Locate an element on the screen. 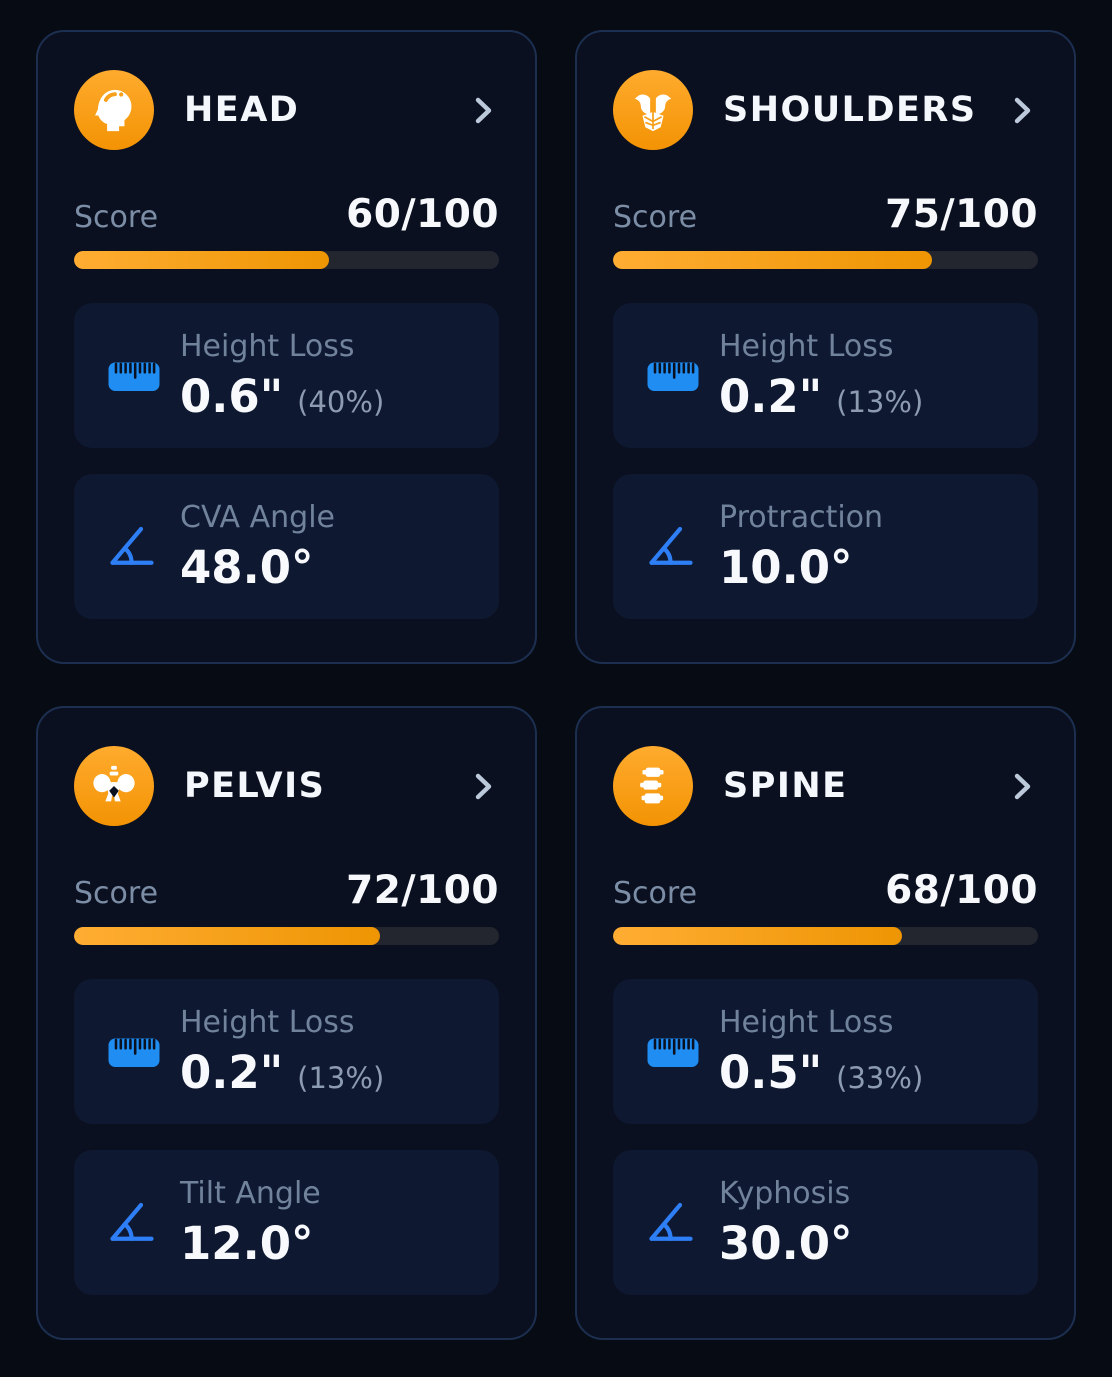 Image resolution: width=1112 pixels, height=1377 pixels. score-value: 75/100 is located at coordinates (961, 214).